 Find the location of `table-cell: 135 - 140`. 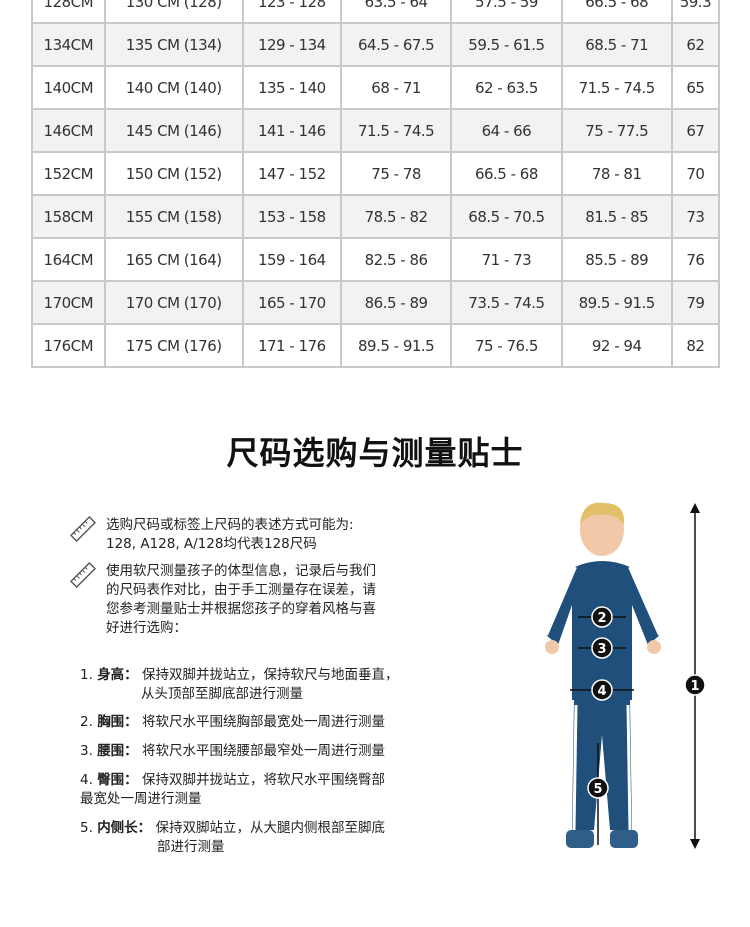

table-cell: 135 - 140 is located at coordinates (291, 87).